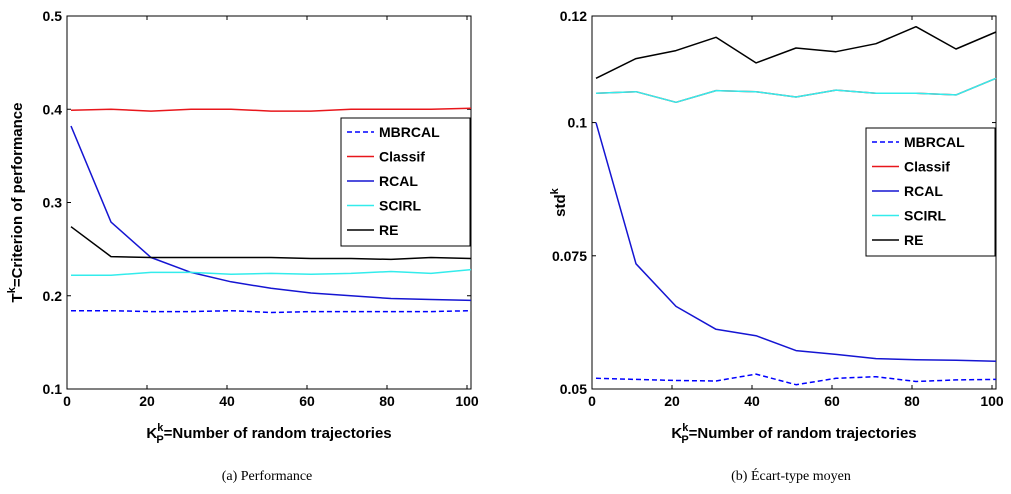 The width and height of the screenshot is (1011, 494). Describe the element at coordinates (560, 205) in the screenshot. I see `y-axis-label-main: std` at that location.